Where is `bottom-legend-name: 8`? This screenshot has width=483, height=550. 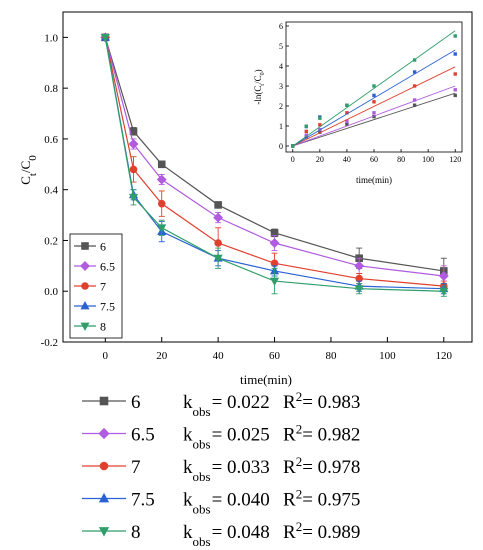
bottom-legend-name: 8 is located at coordinates (136, 532).